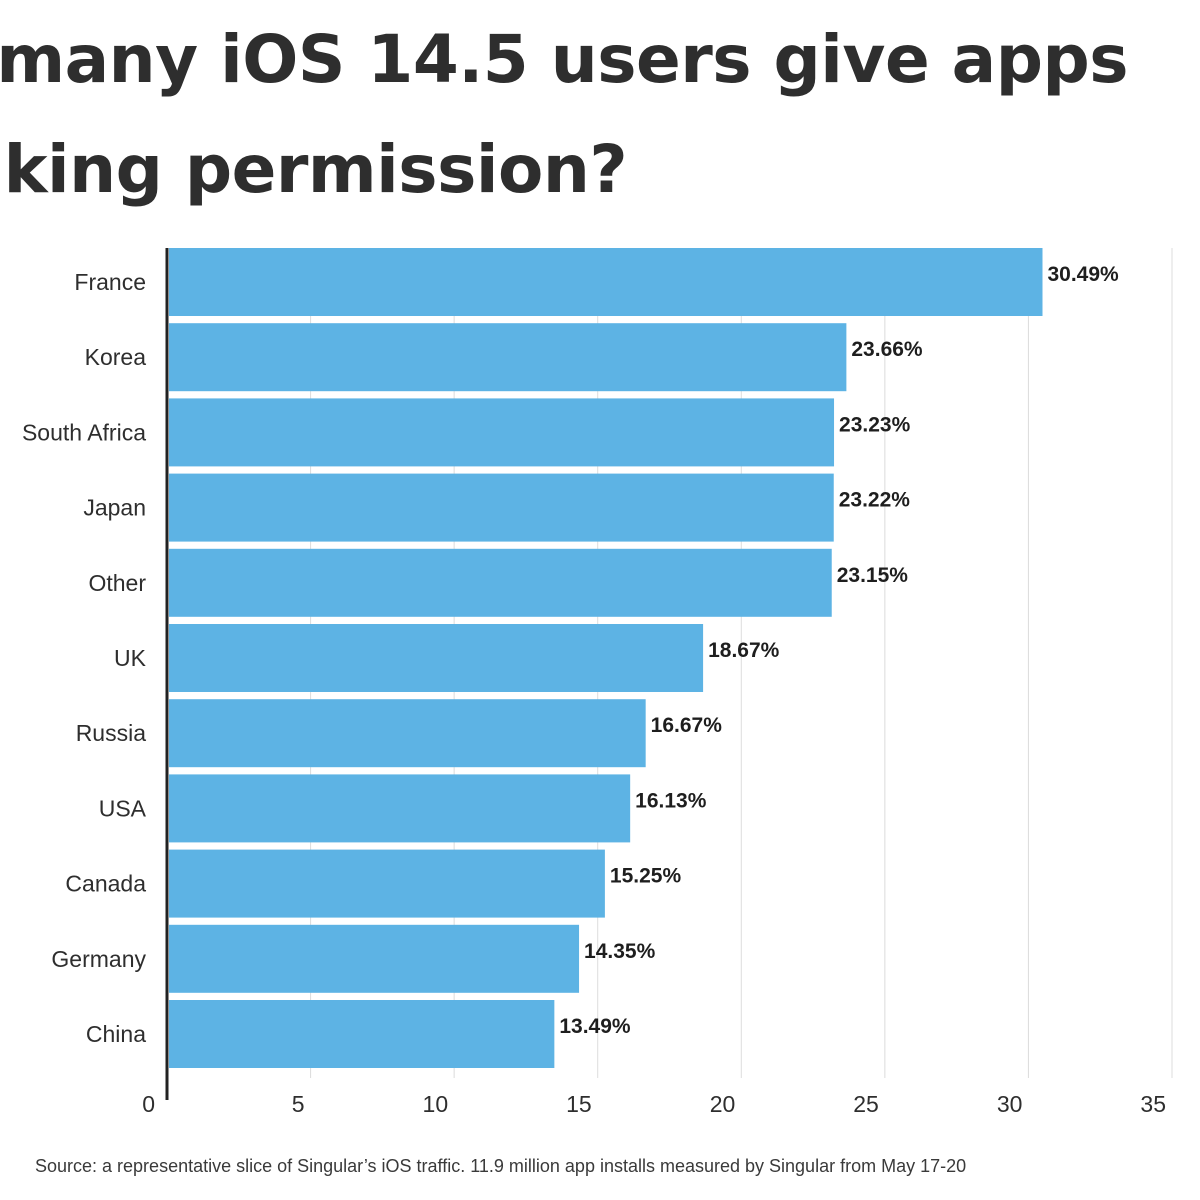 This screenshot has height=1200, width=1200. What do you see at coordinates (130, 658) in the screenshot?
I see `category-label: UK` at bounding box center [130, 658].